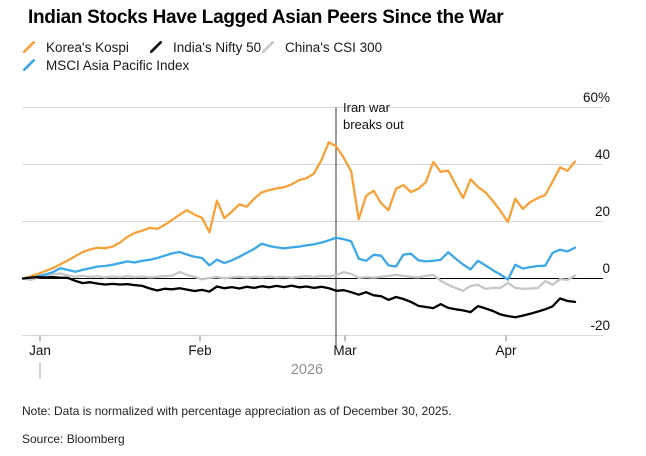 Image resolution: width=646 pixels, height=456 pixels. What do you see at coordinates (299, 258) in the screenshot?
I see `series-line-msci-asia-pacific-index` at bounding box center [299, 258].